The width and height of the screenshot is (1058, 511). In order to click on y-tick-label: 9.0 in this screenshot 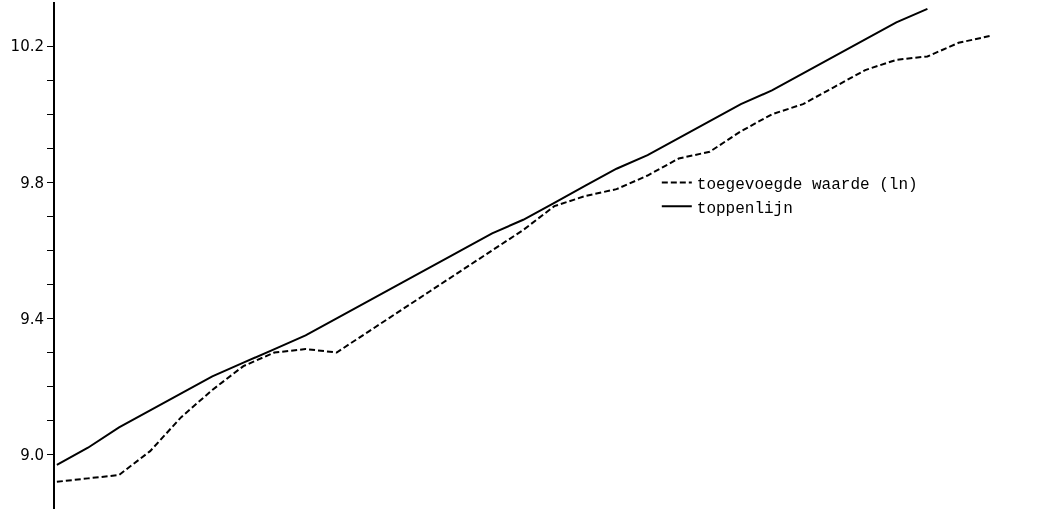, I will do `click(32, 454)`.